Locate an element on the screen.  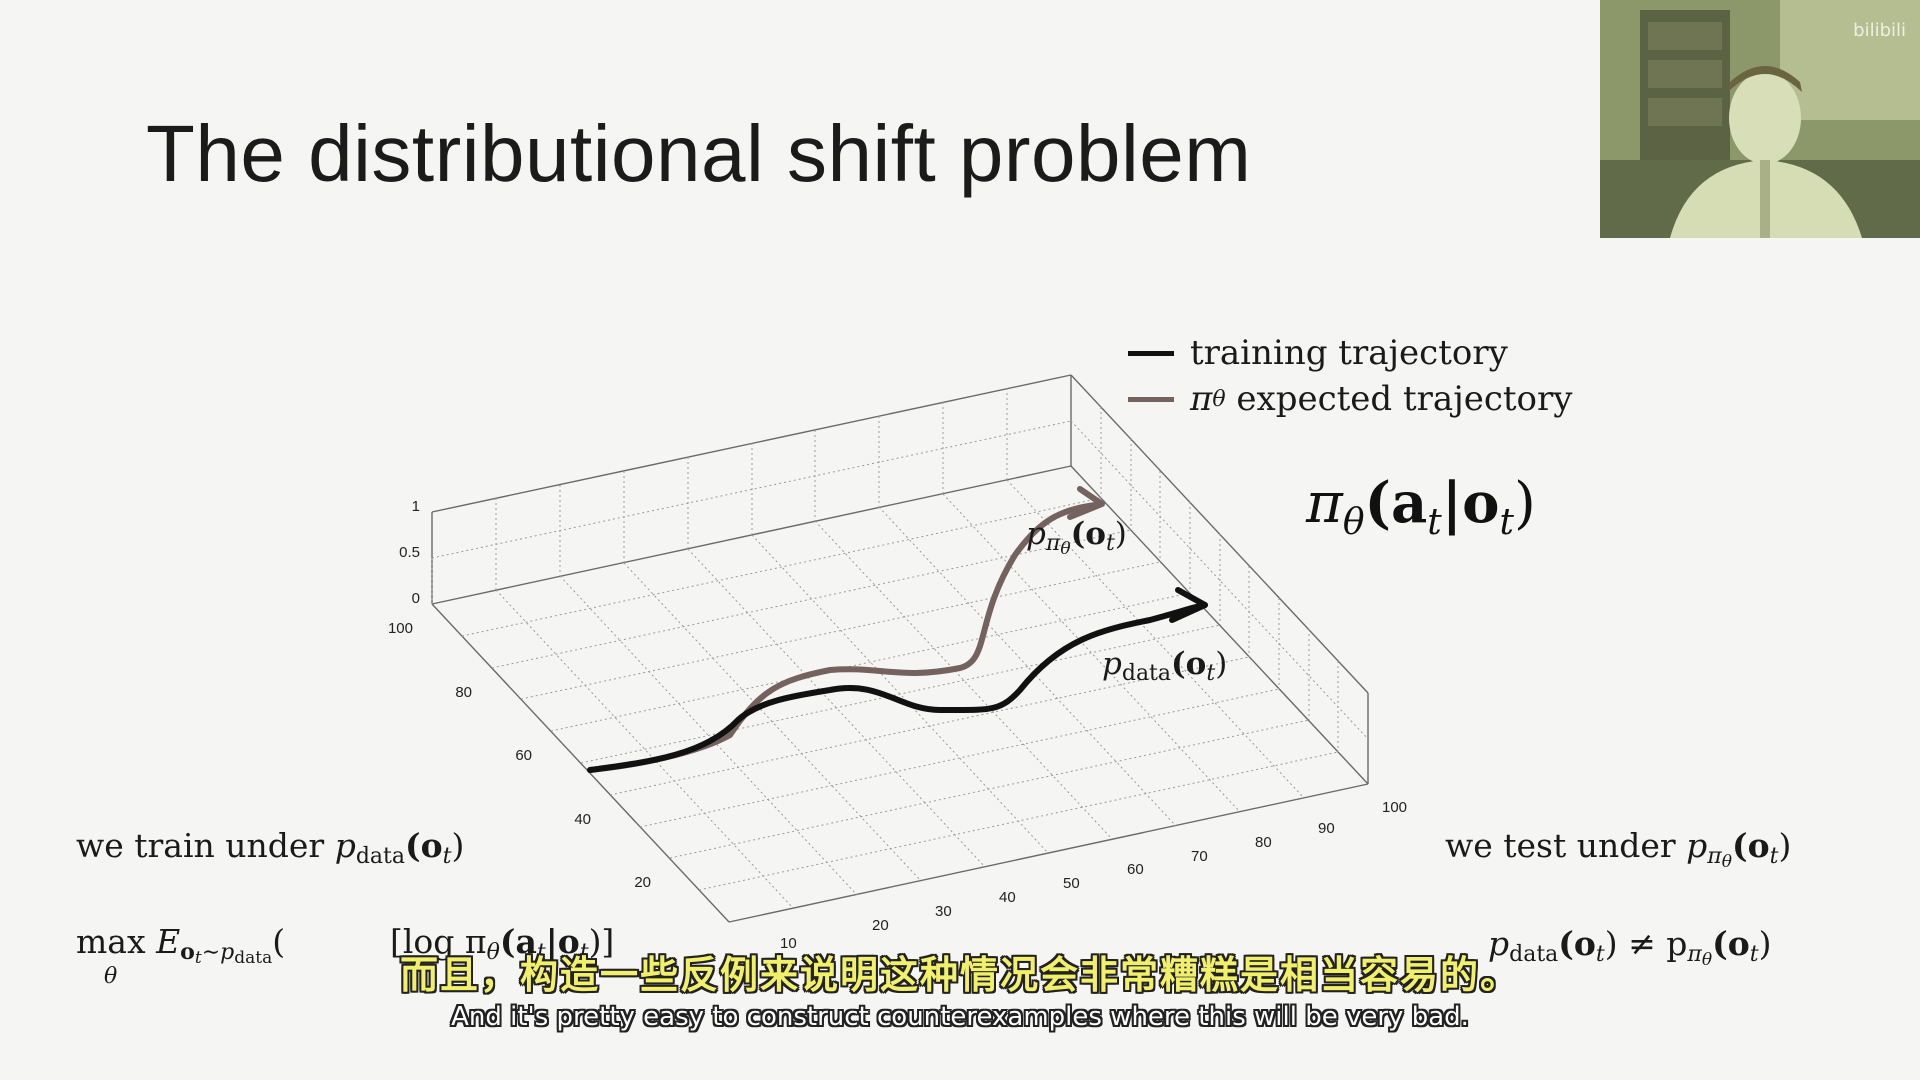
x-tick-label: 50 is located at coordinates (1071, 883).